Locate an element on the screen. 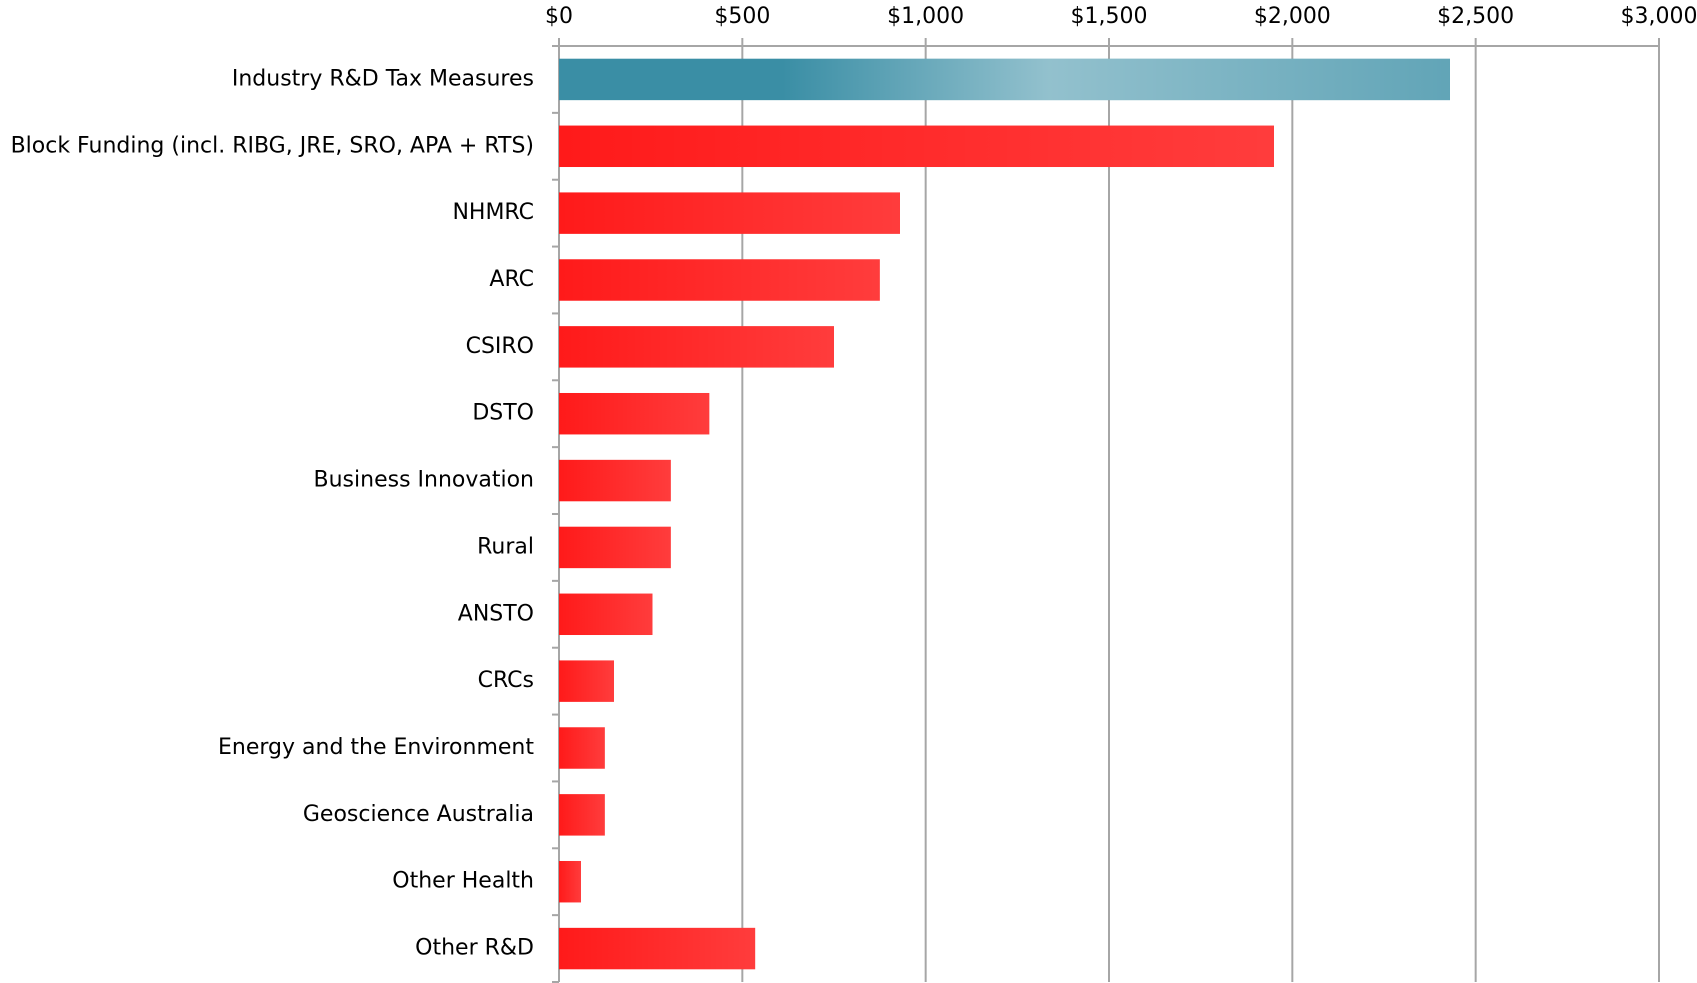  y-tick-label: Energy and the Environment is located at coordinates (376, 747).